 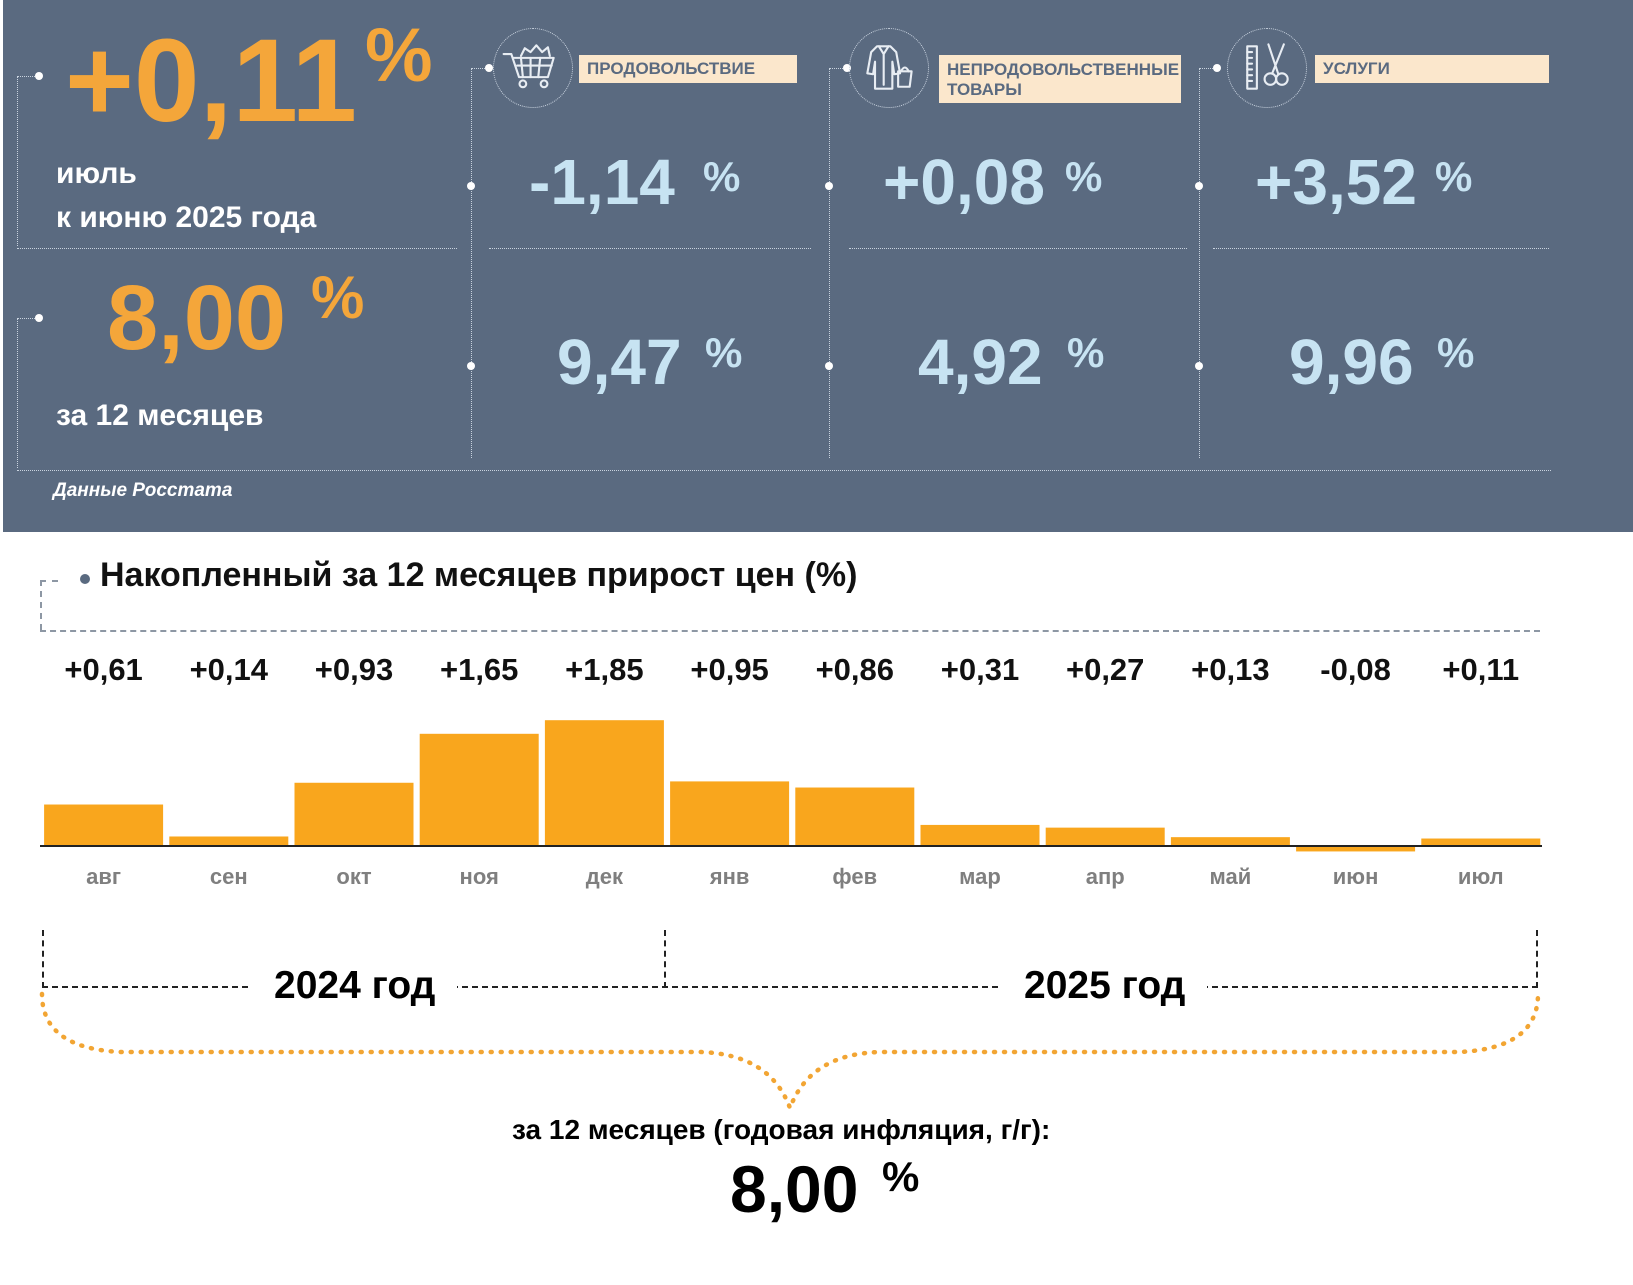 I want to click on category-label: дек, so click(x=605, y=876).